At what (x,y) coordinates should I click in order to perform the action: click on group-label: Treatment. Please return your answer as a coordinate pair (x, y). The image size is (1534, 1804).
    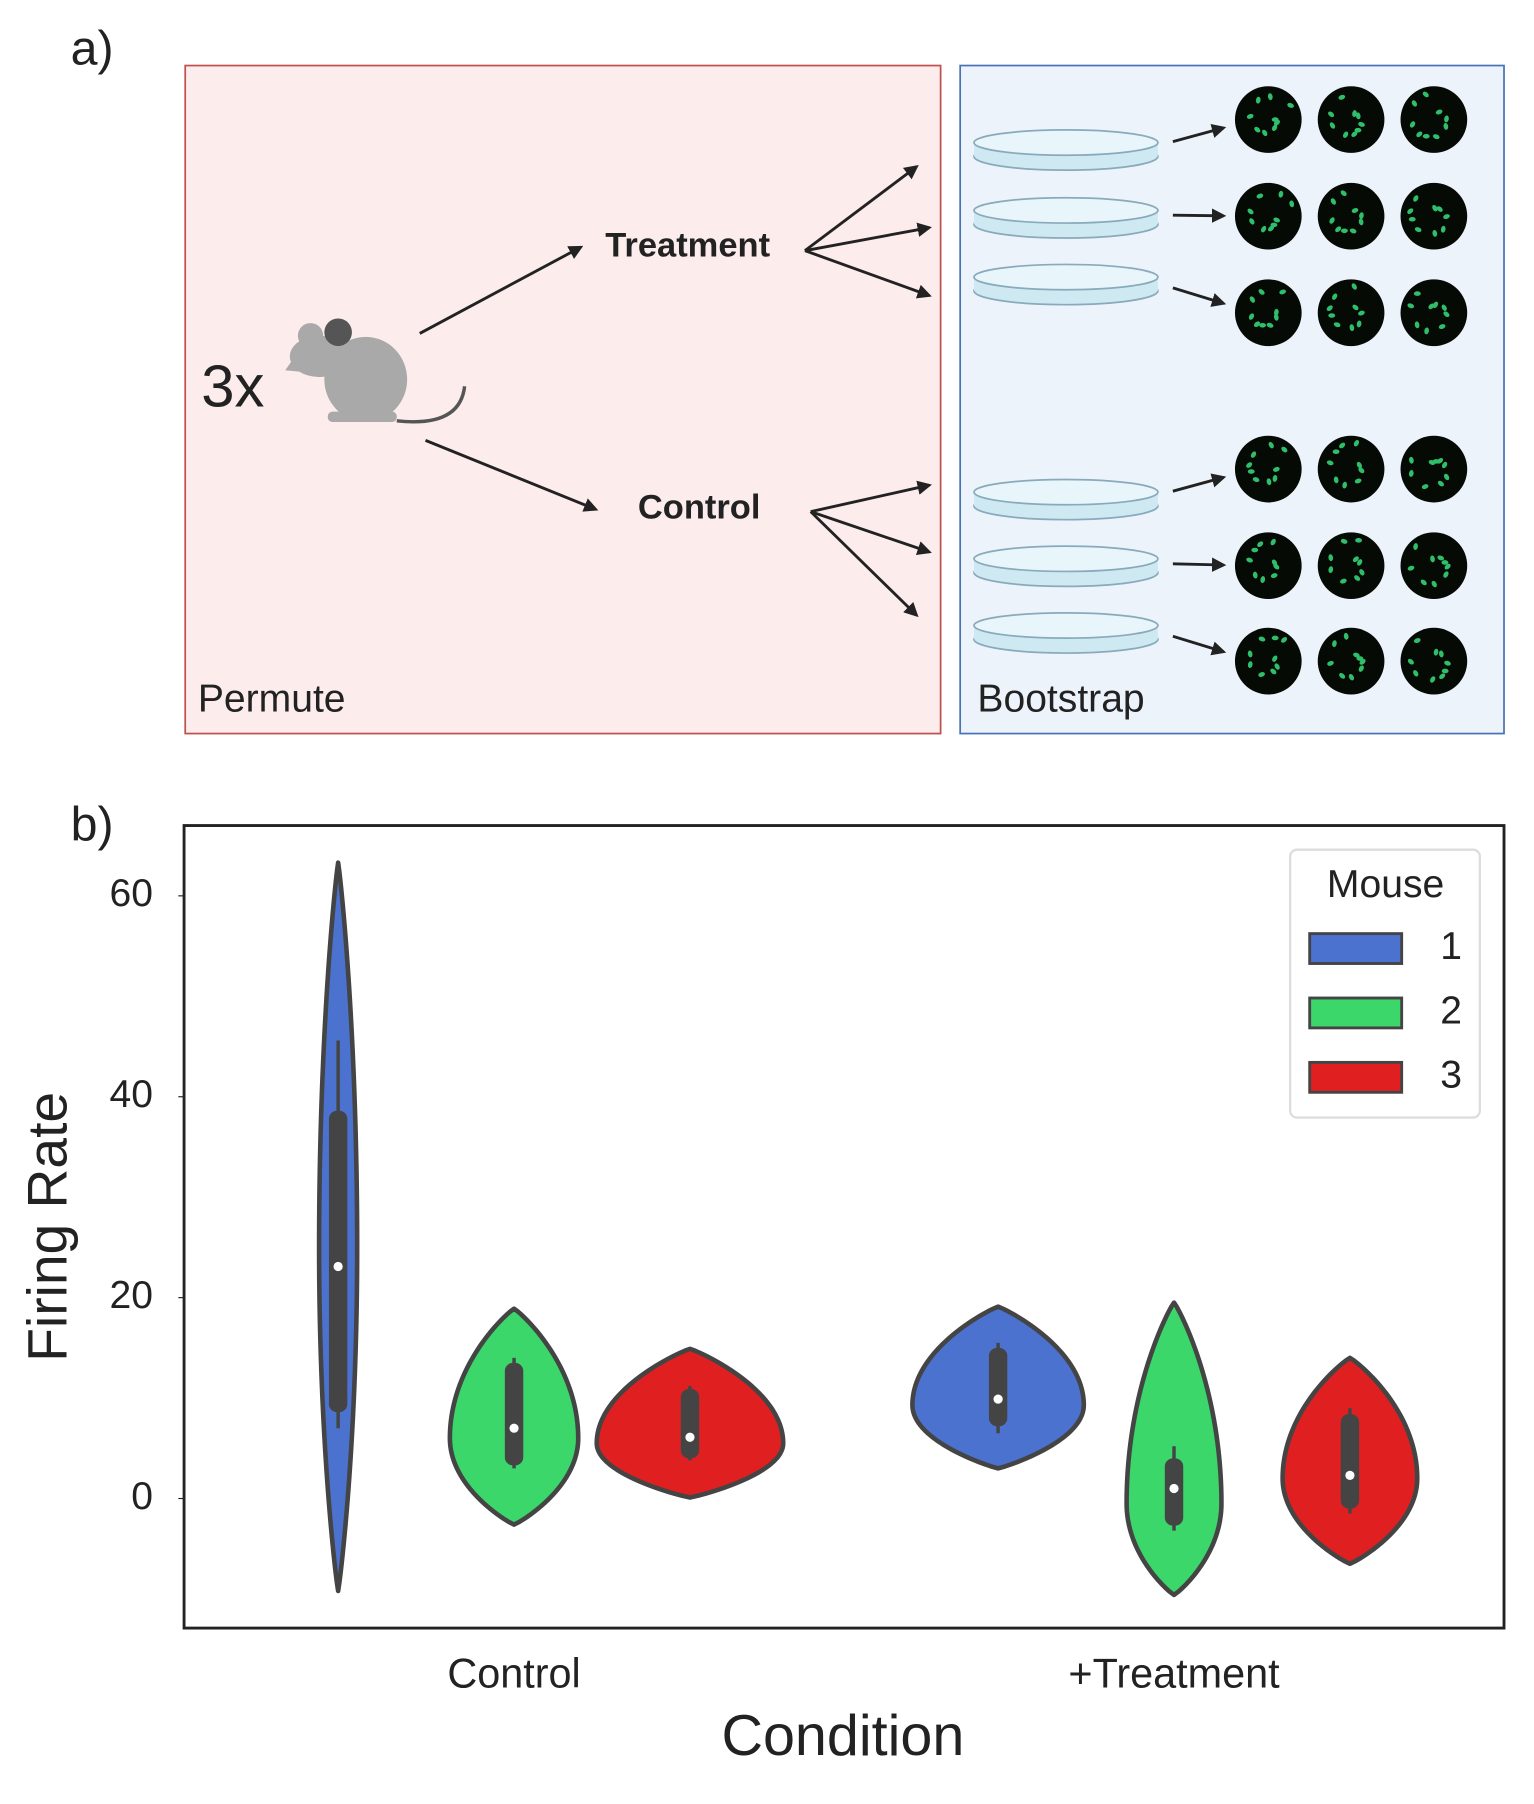
    Looking at the image, I should click on (687, 245).